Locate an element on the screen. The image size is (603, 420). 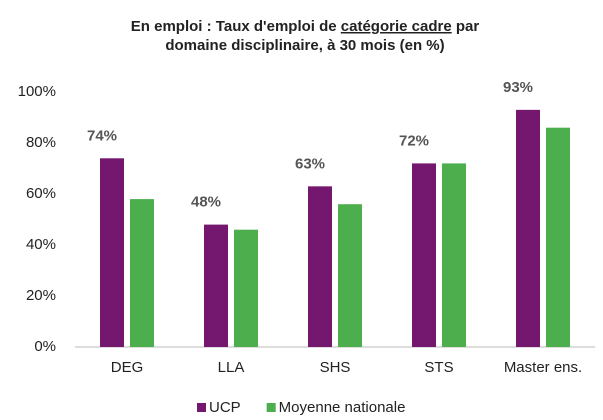
y-tick-label: 100% is located at coordinates (37, 91).